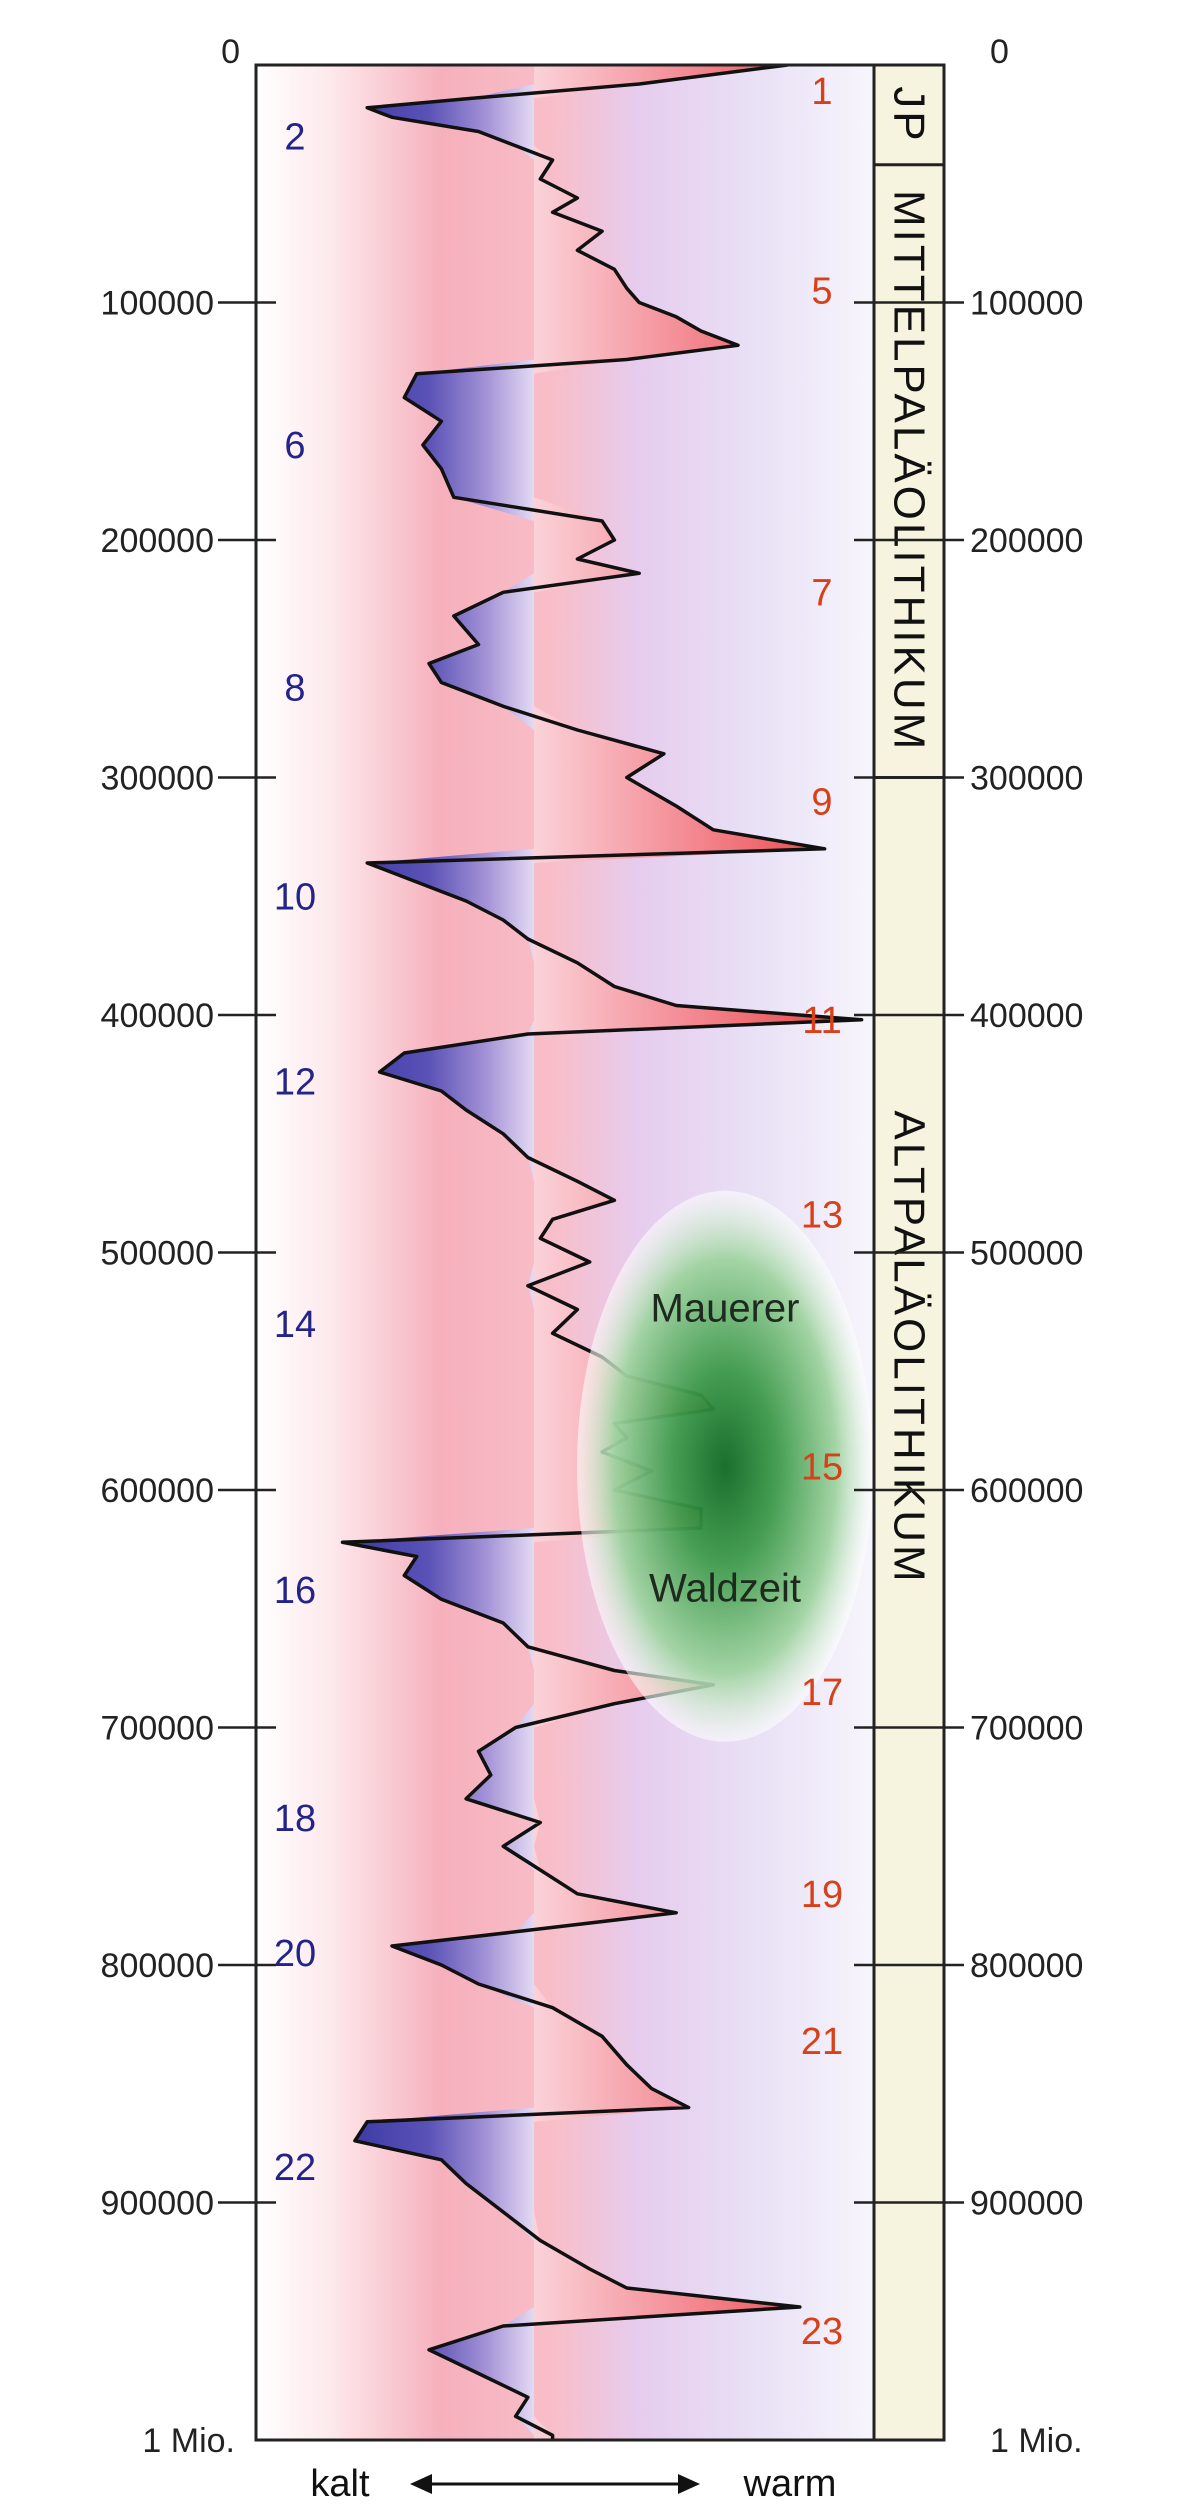  I want to click on right-tick-label: 900000, so click(1026, 2204).